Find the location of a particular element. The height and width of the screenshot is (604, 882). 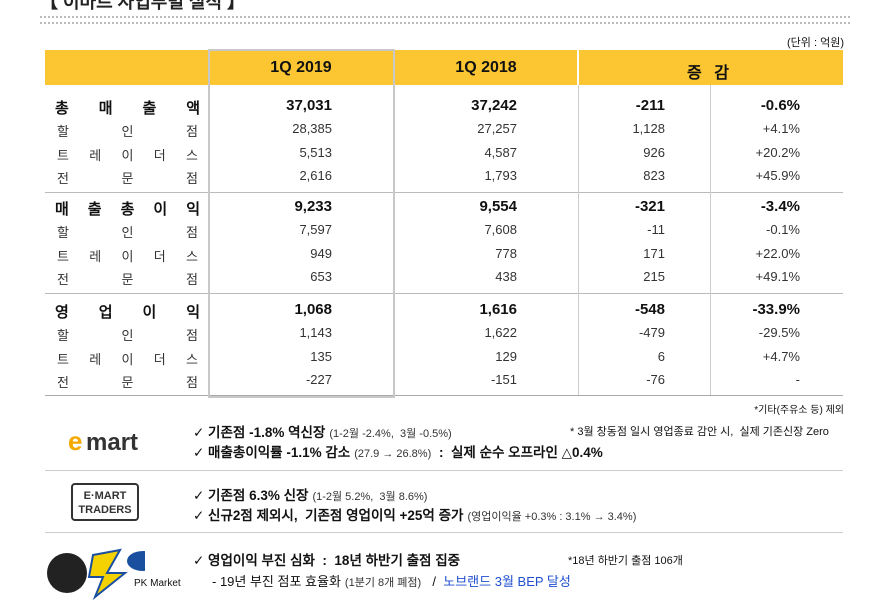

column-header: 1Q 2019 is located at coordinates (301, 67).